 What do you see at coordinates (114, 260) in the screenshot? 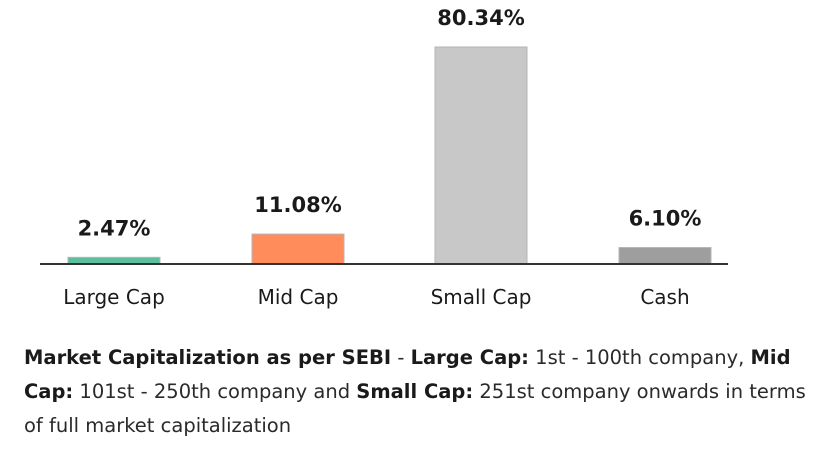
I see `bar-large-cap` at bounding box center [114, 260].